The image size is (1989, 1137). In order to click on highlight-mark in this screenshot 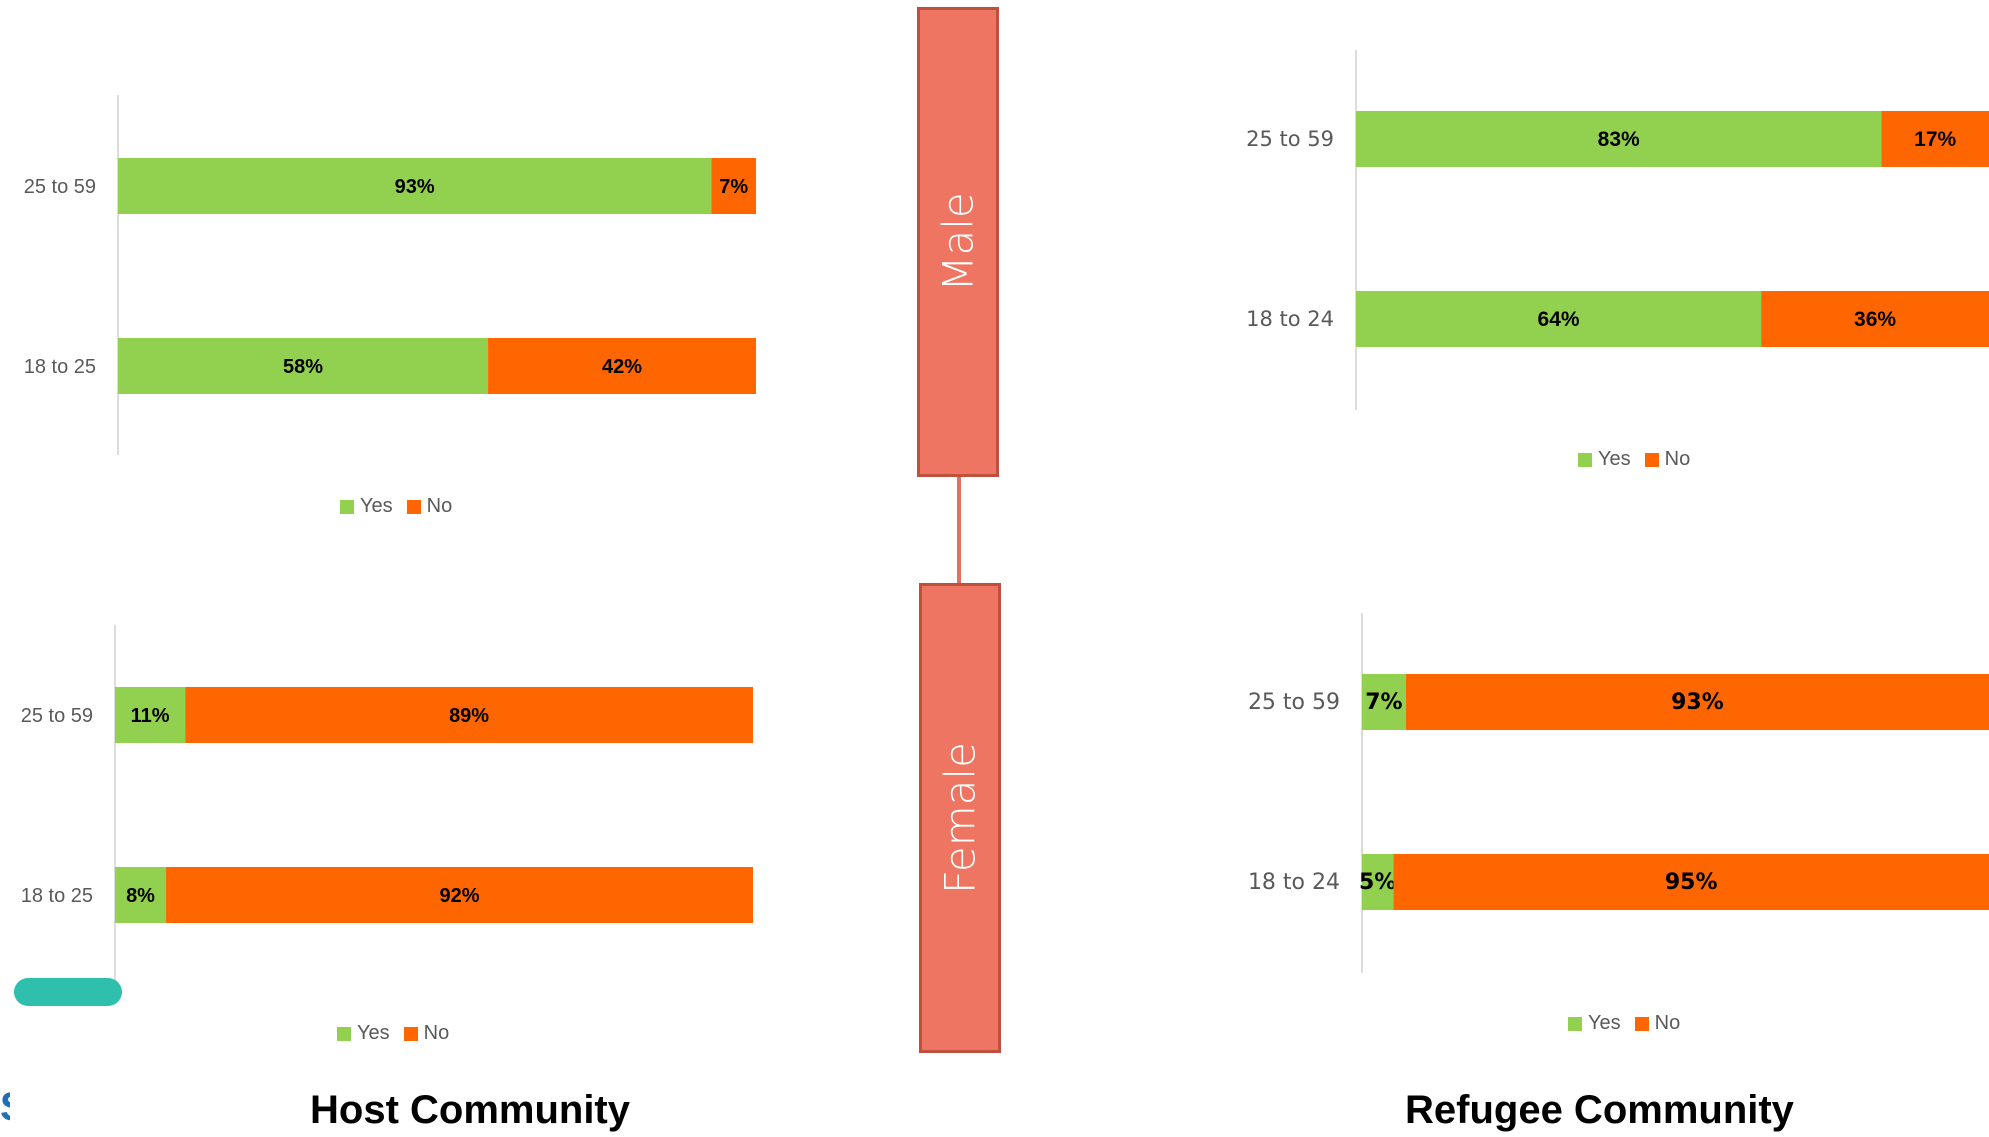, I will do `click(68, 992)`.